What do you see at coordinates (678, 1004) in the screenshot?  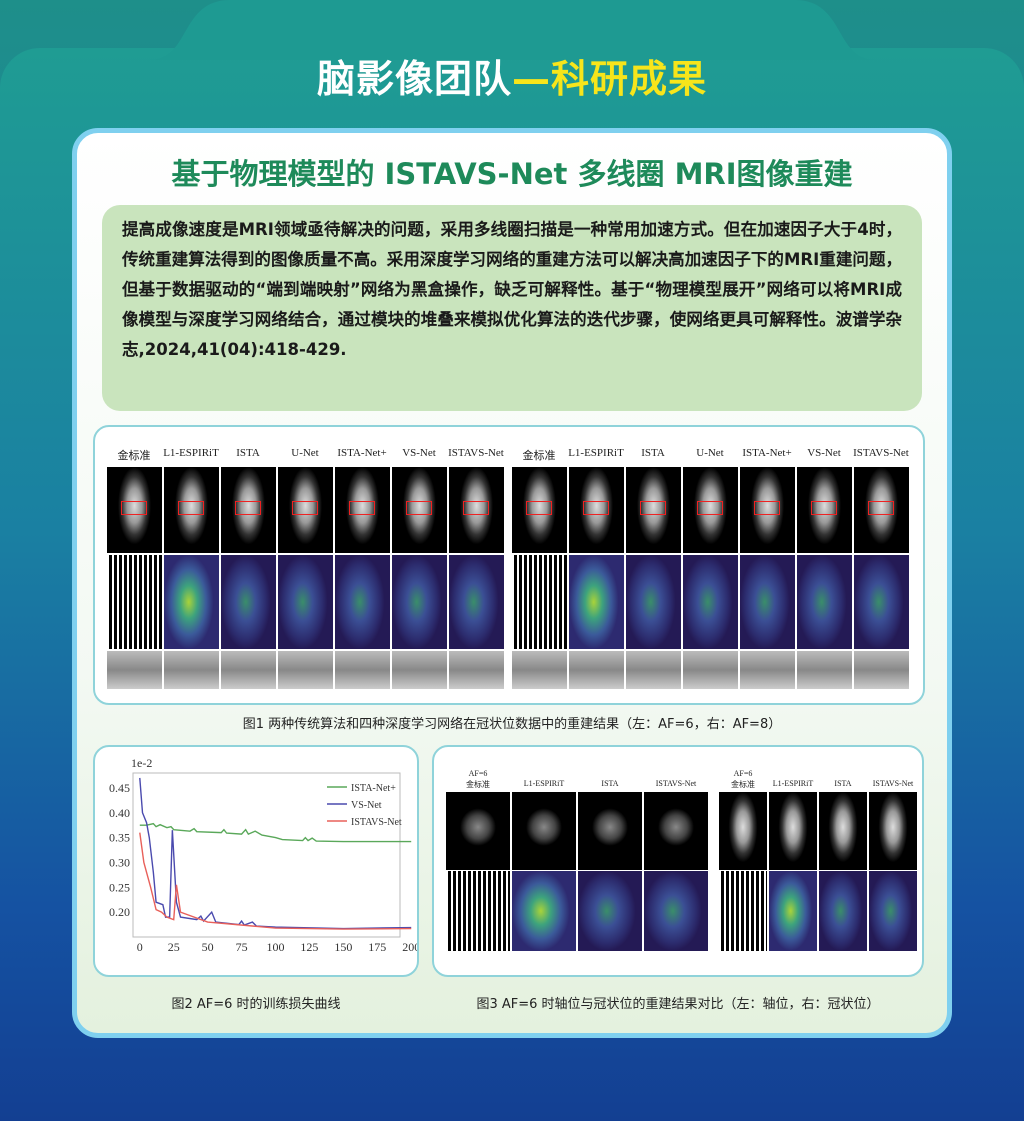 I see `figure-3-caption: 图3 AF=6 时轴位与冠状位的重建结果对比（左：轴位，右：冠状位）` at bounding box center [678, 1004].